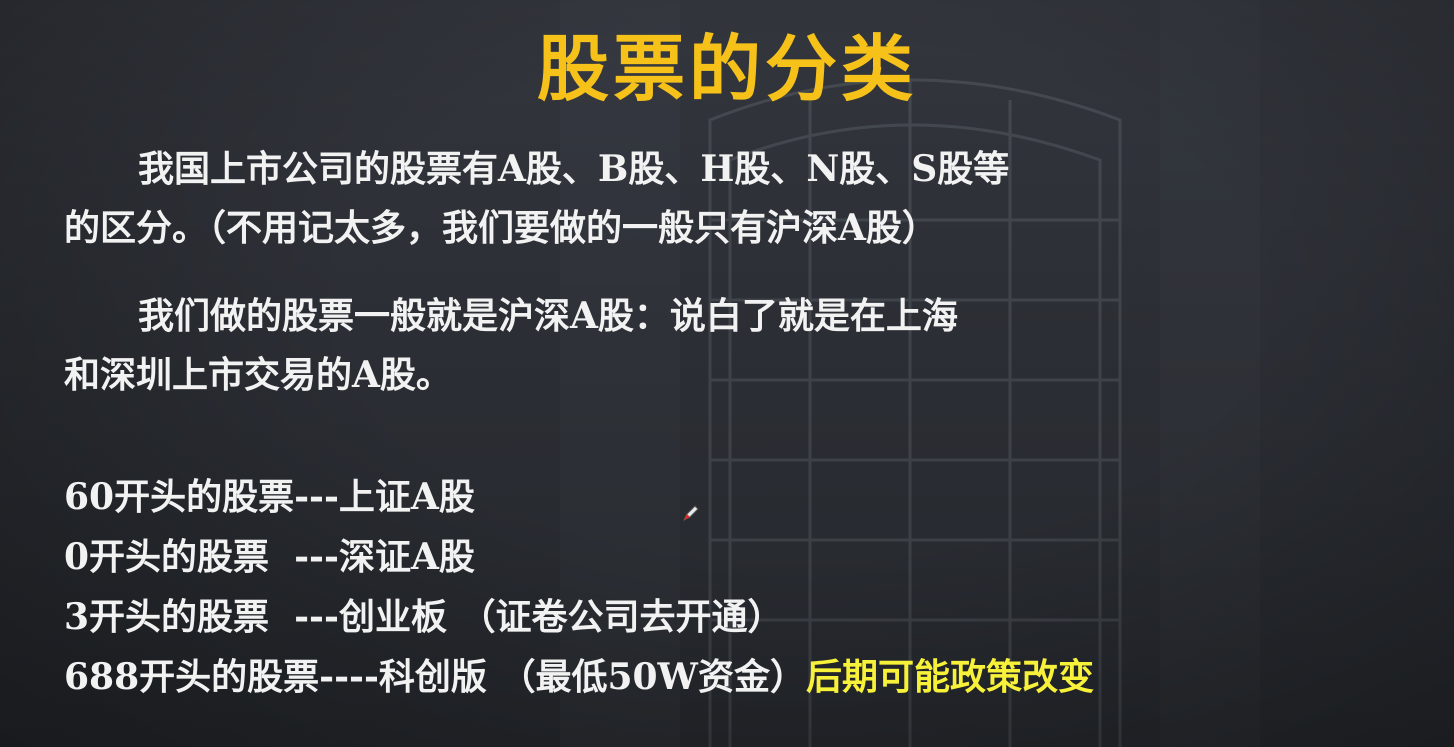 This screenshot has width=1454, height=747. Describe the element at coordinates (501, 228) in the screenshot. I see `paragraph-line: 的区分。（不用记太多，我们要做的一般只有沪深A股）` at that location.